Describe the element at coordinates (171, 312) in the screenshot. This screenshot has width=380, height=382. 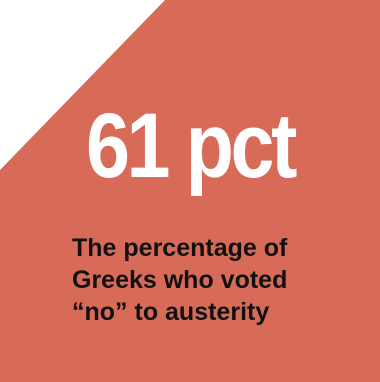
I see `caption-line-3: “no” to austerity` at that location.